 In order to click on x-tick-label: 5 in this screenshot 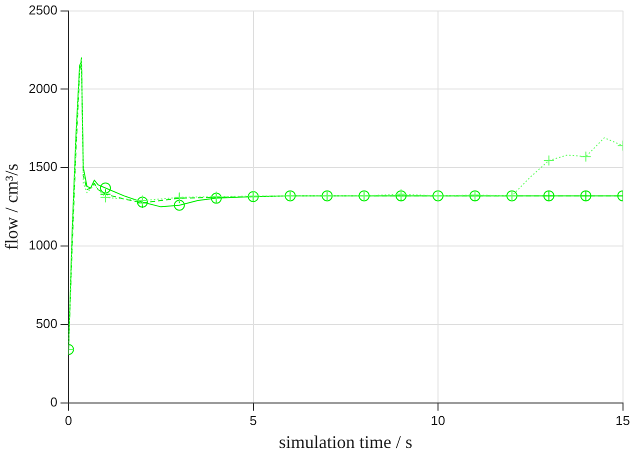, I will do `click(253, 420)`.